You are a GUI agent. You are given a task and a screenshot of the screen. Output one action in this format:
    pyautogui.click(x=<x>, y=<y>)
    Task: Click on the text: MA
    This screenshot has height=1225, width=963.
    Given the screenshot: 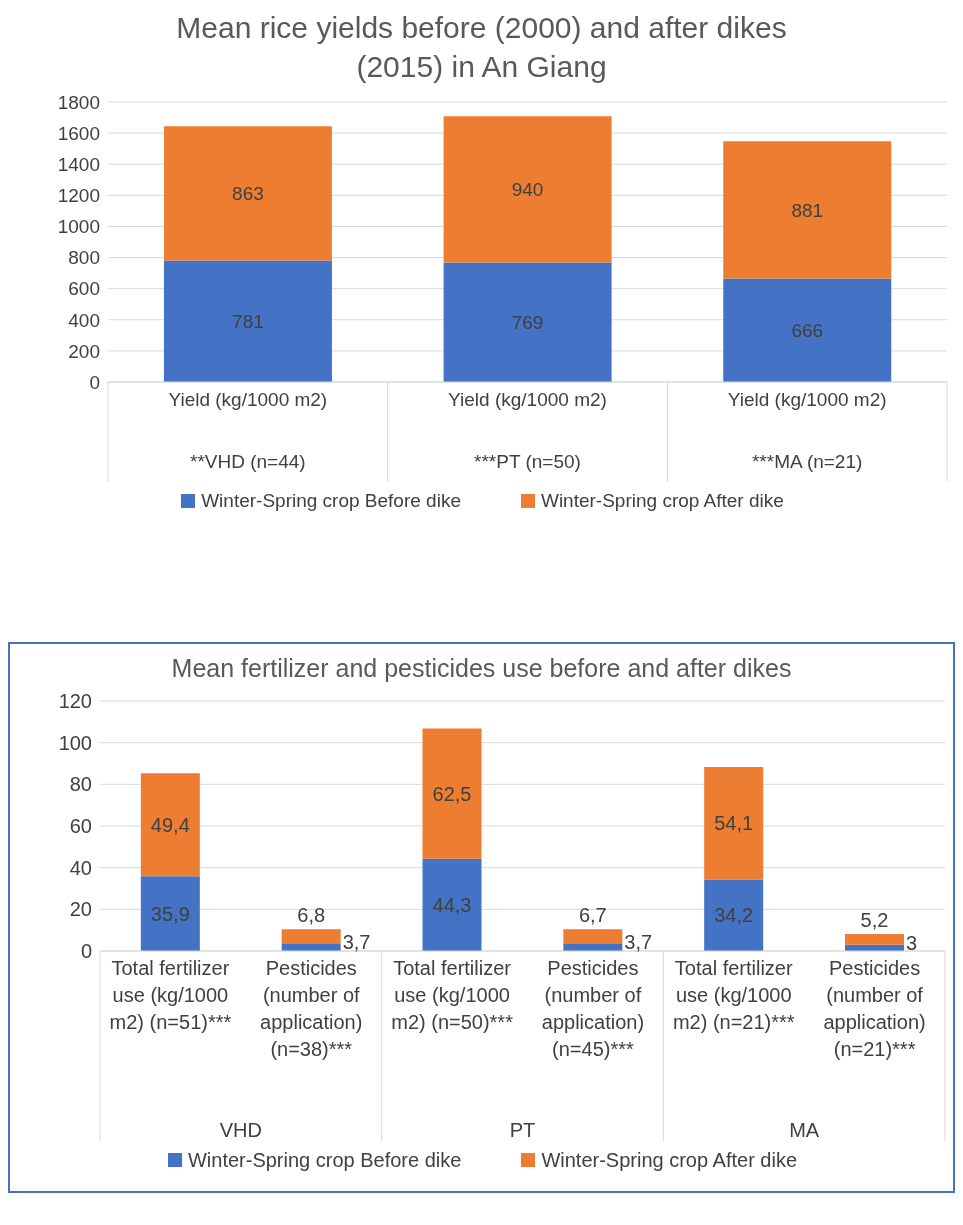 What is the action you would take?
    pyautogui.click(x=804, y=1129)
    